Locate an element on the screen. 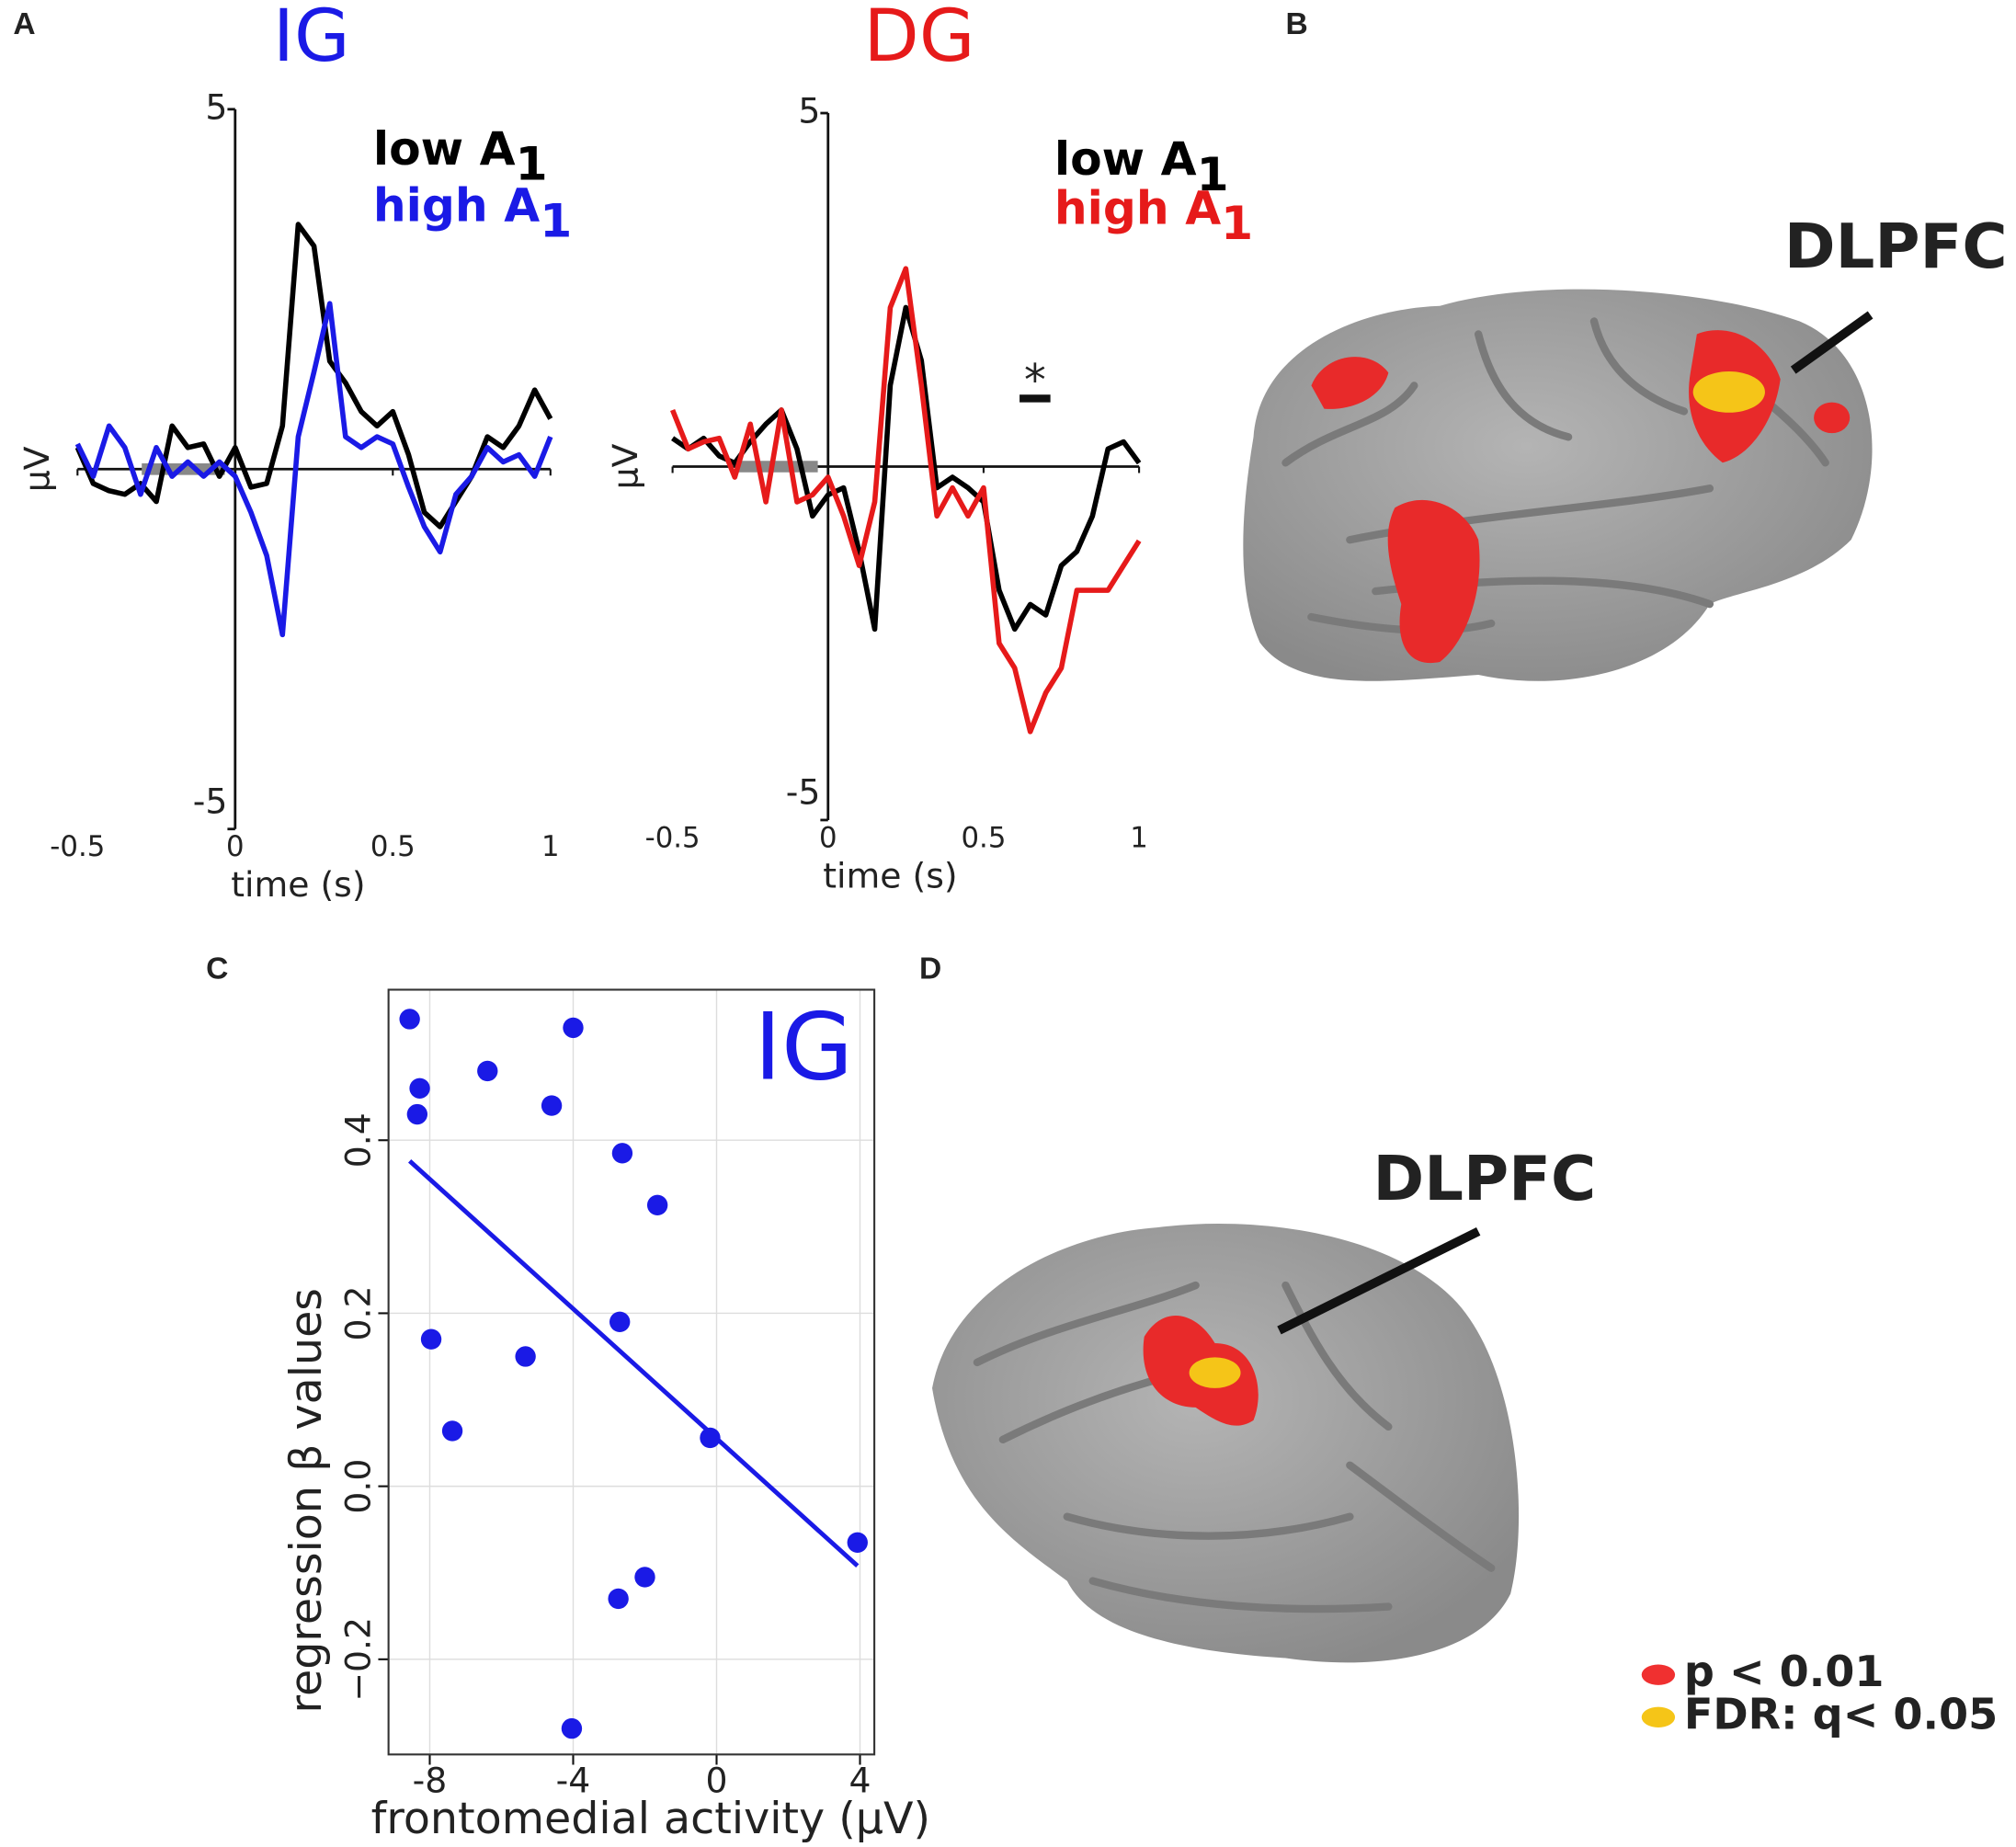  y-tick-label: 0.2 is located at coordinates (357, 1312).